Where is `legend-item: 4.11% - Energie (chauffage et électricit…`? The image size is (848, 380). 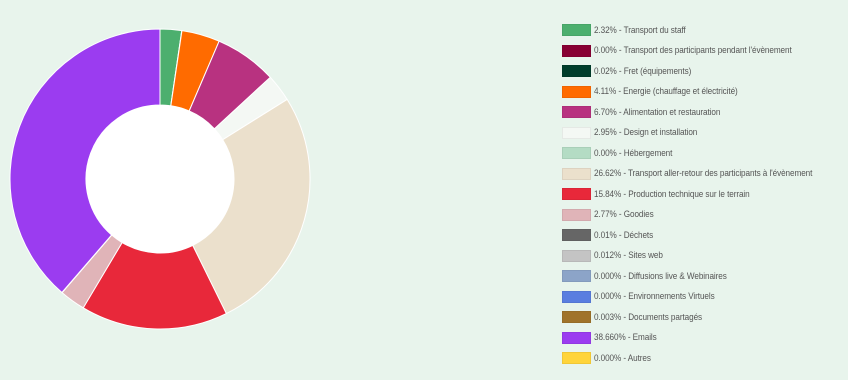
legend-item: 4.11% - Energie (chauffage et électricit… is located at coordinates (705, 92).